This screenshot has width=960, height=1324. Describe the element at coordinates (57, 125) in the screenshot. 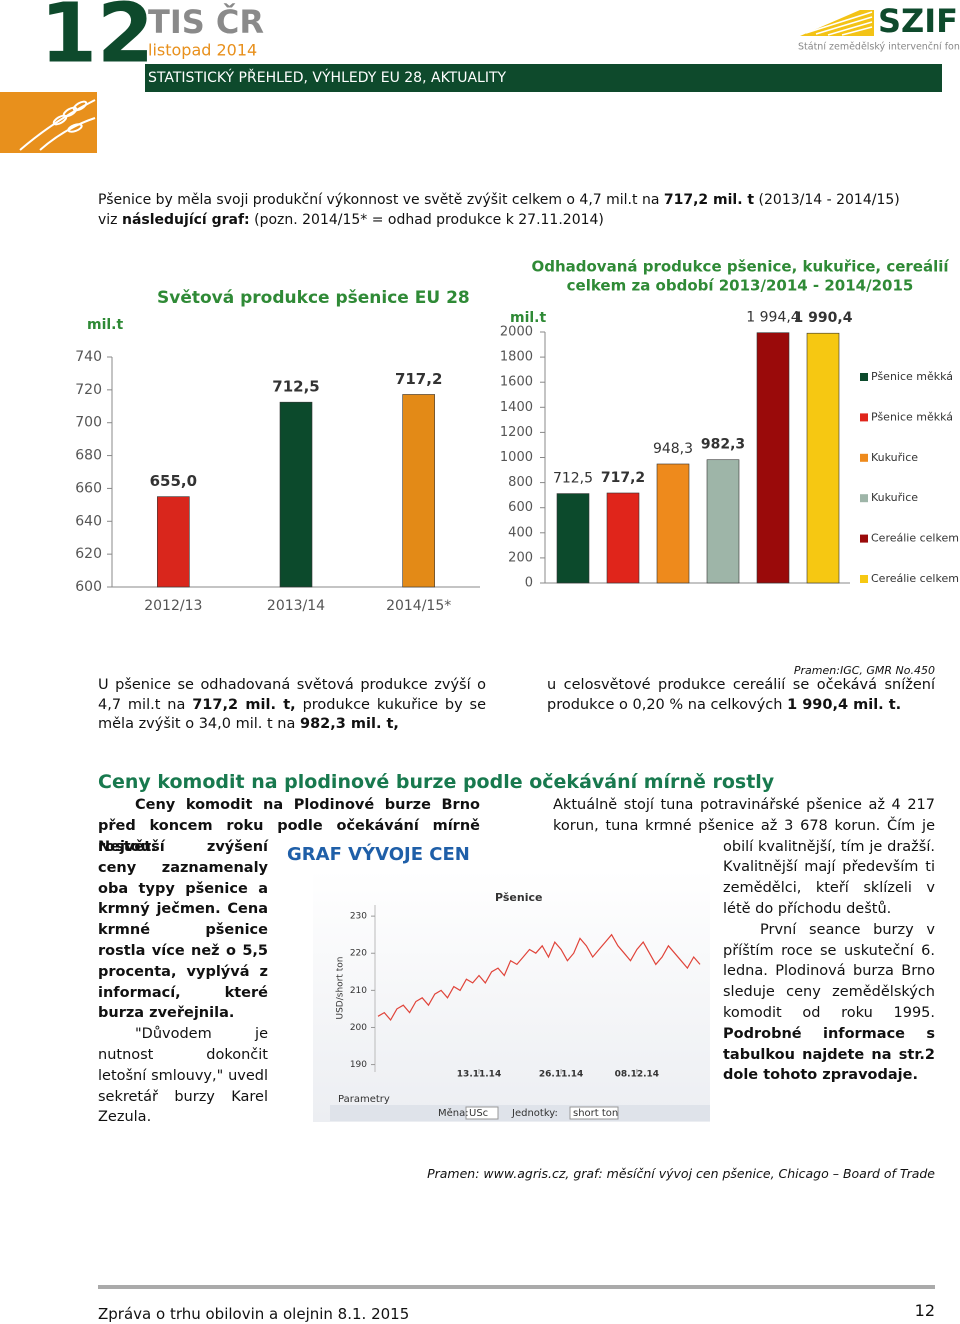

I see `wheat-icon` at that location.